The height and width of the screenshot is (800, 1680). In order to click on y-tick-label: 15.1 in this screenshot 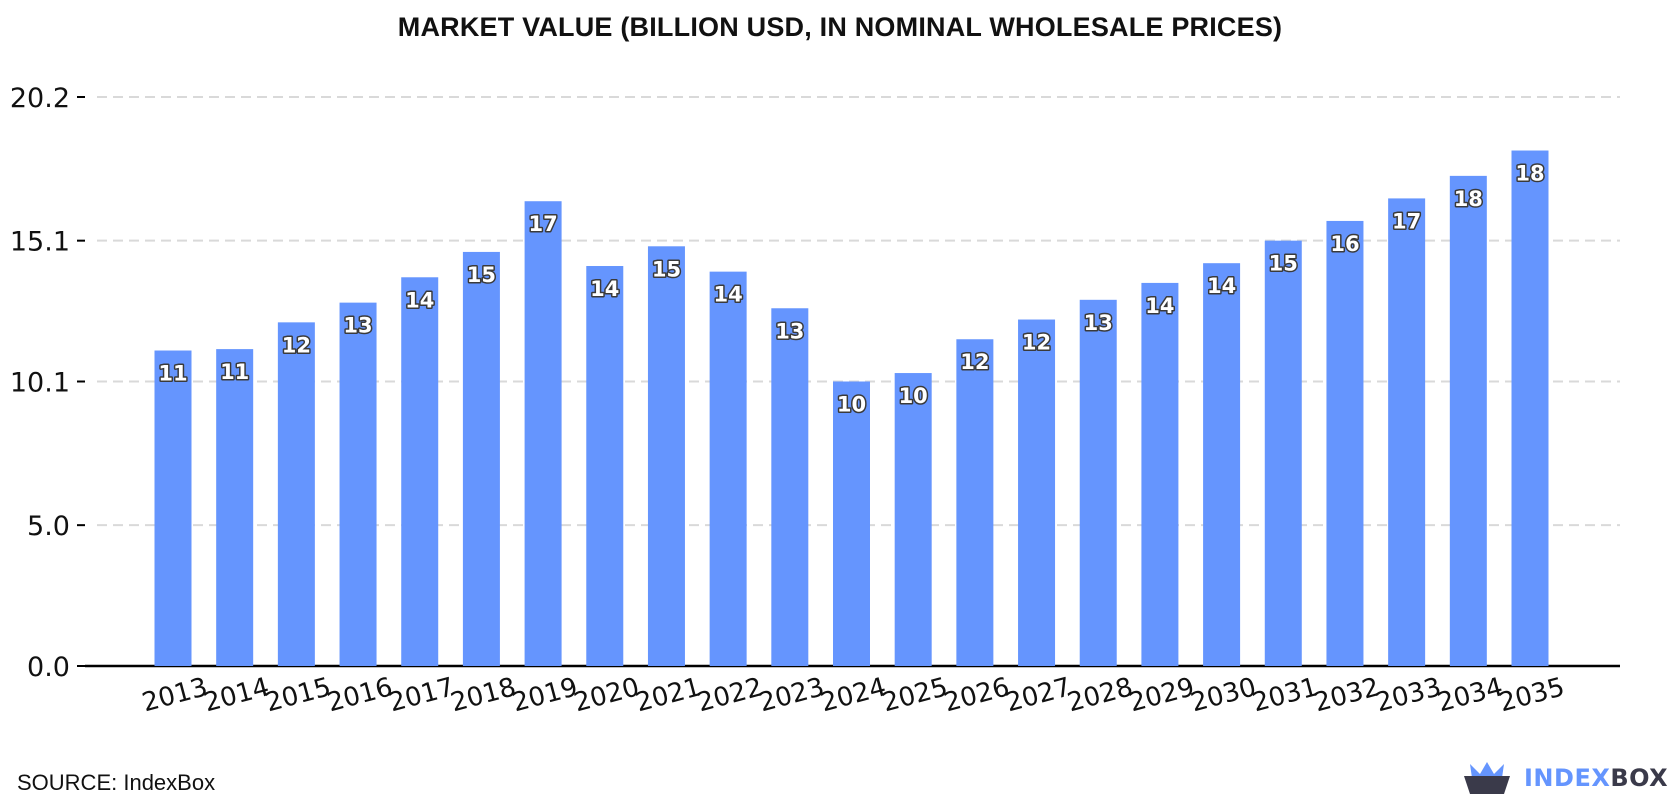, I will do `click(40, 242)`.